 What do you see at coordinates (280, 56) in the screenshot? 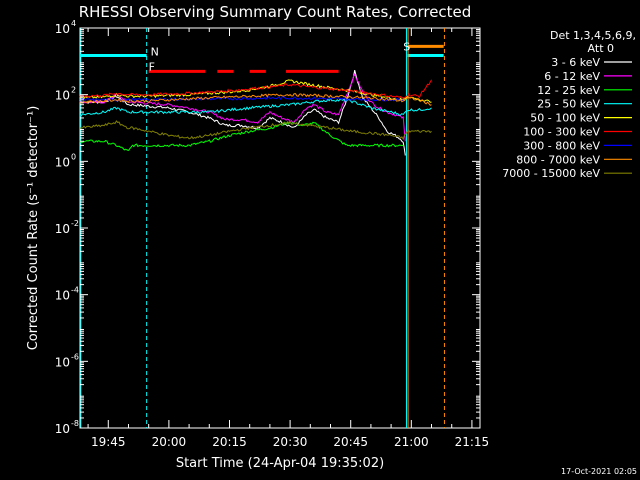
I see `annotations: NF S` at bounding box center [280, 56].